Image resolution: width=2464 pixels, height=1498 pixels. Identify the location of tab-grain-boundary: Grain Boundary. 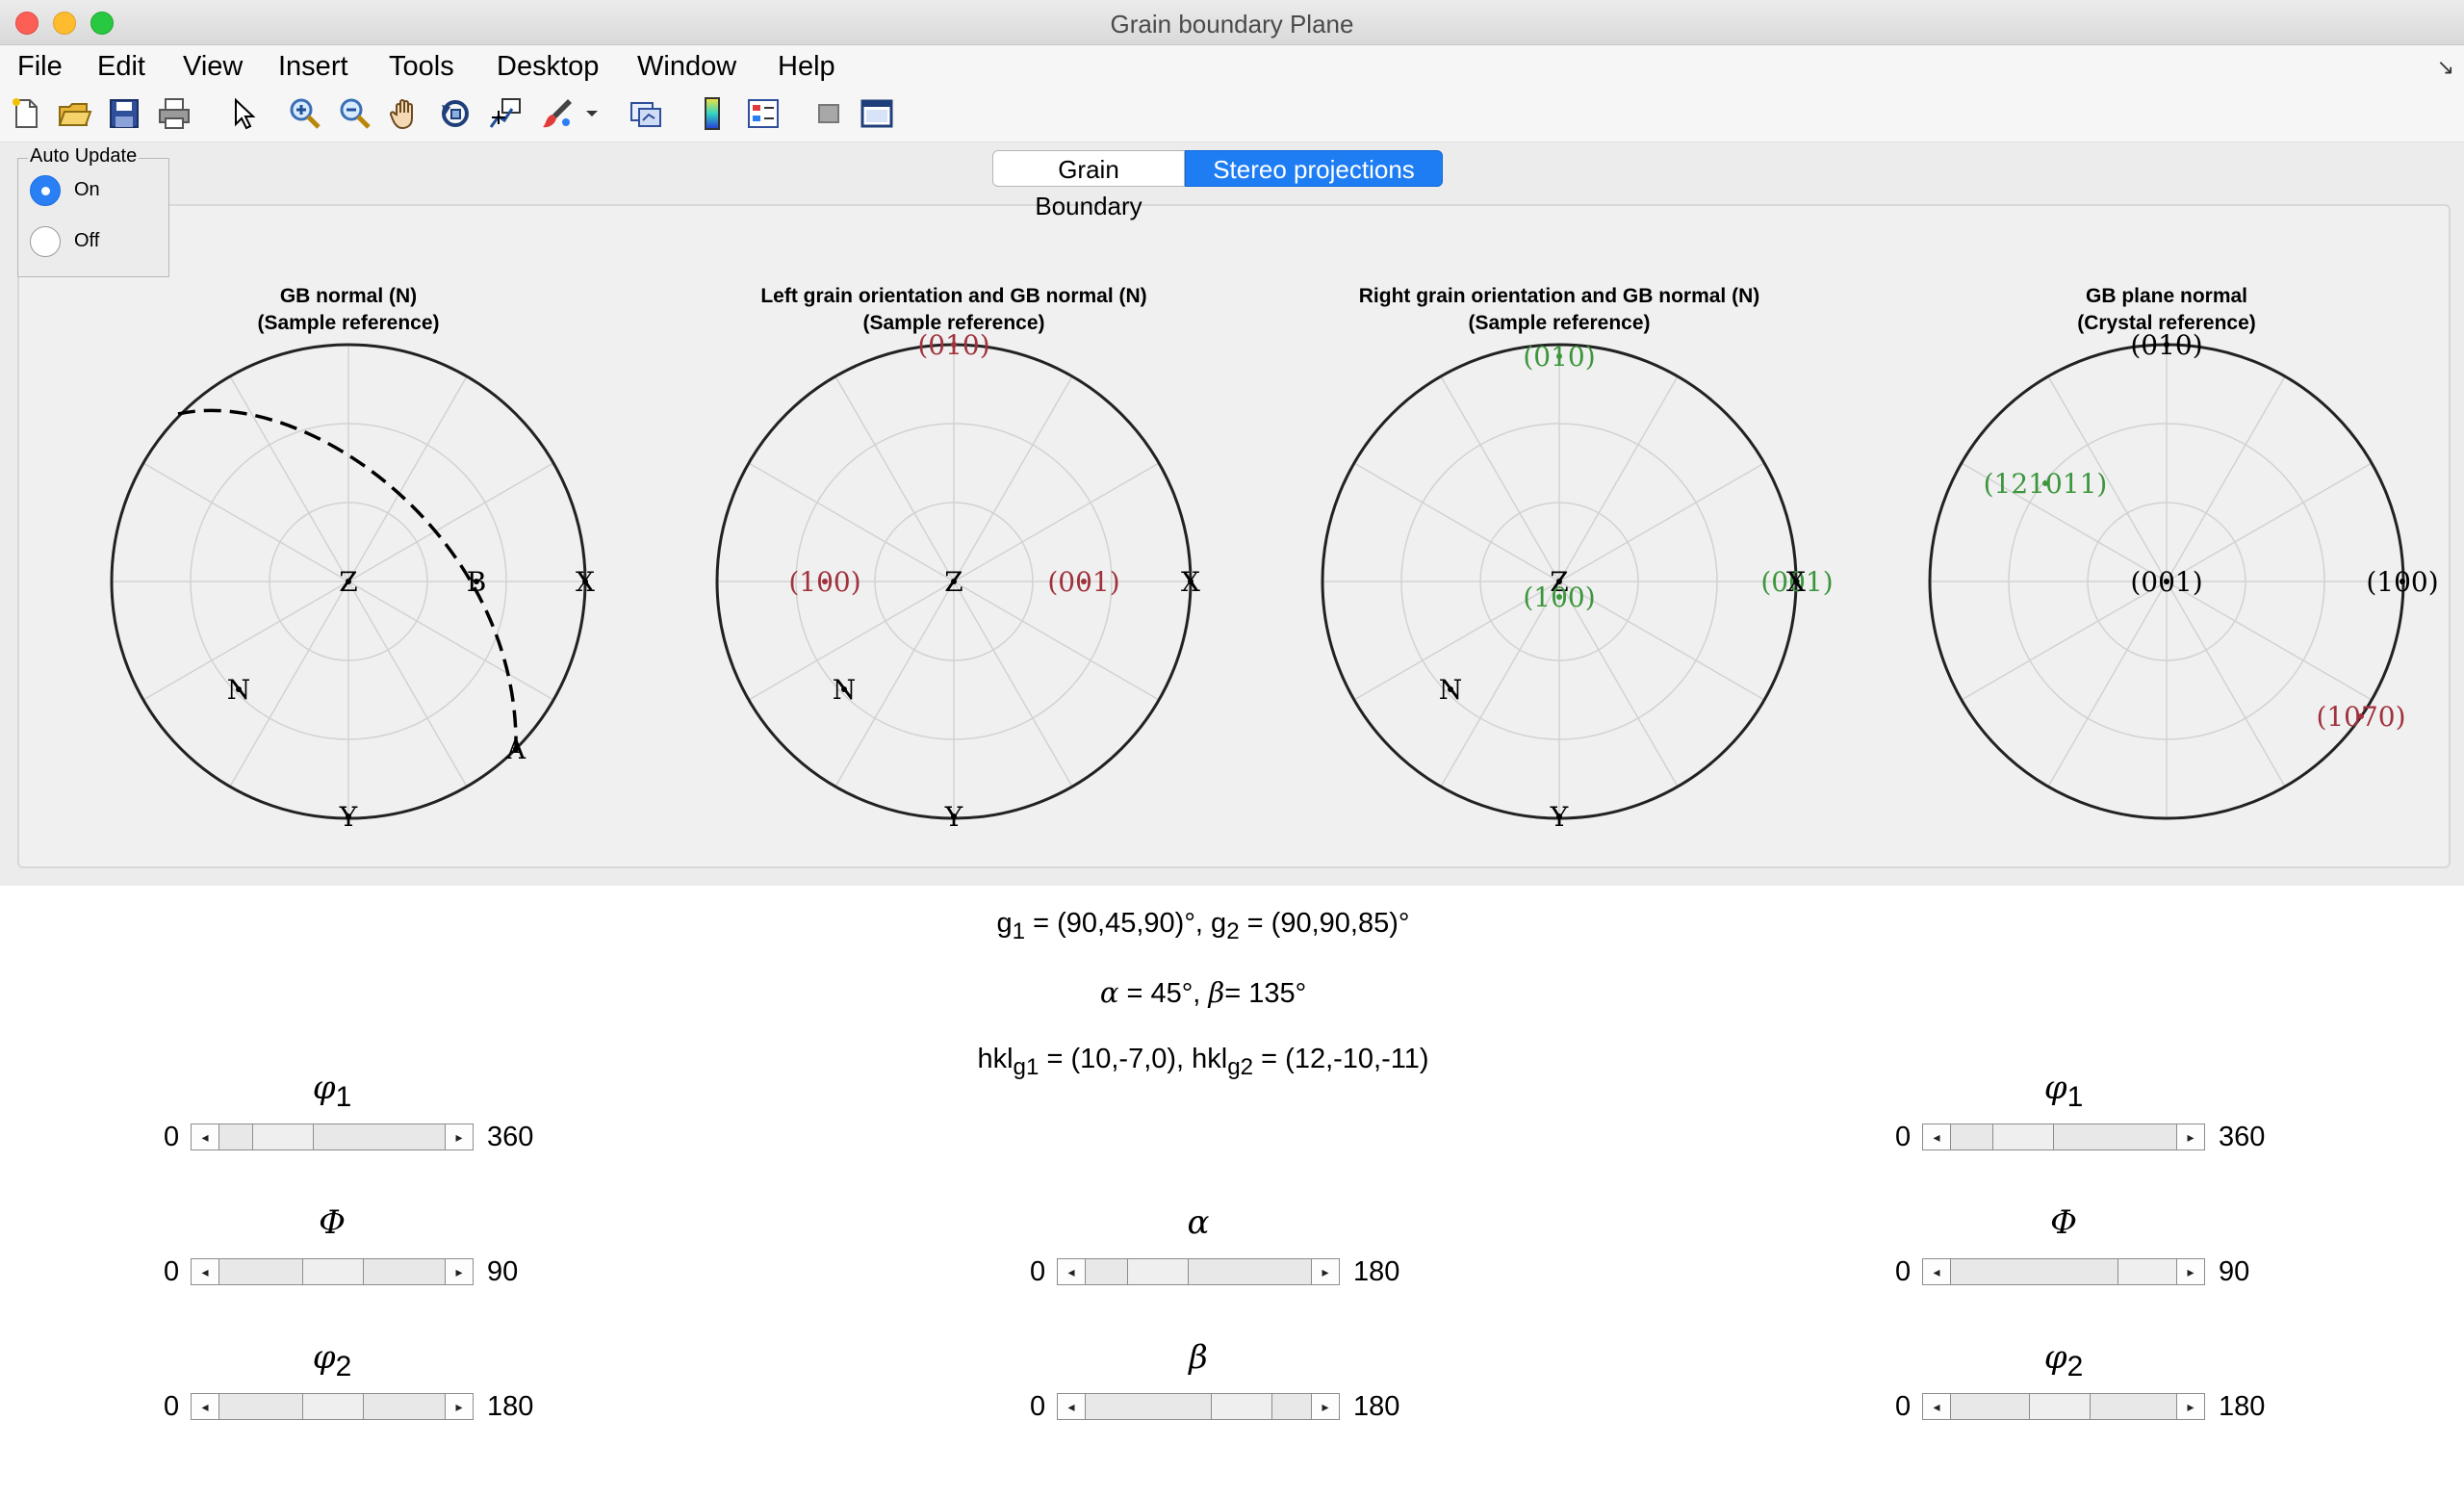
(1088, 185).